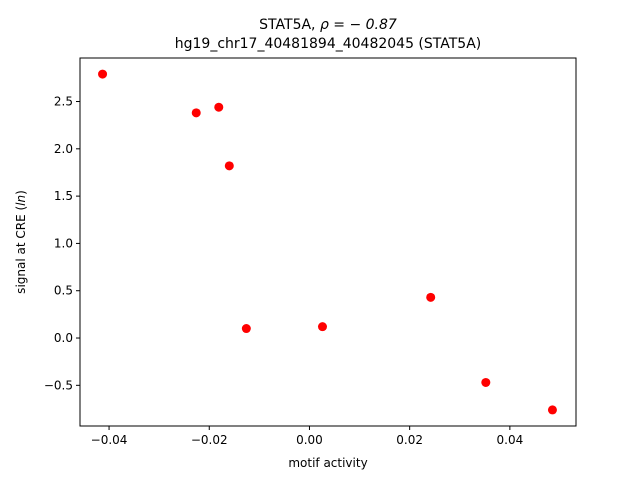  I want to click on x-axis-ticks: −0.04 −0.02 0.00 0.02 0.04, so click(307, 436).